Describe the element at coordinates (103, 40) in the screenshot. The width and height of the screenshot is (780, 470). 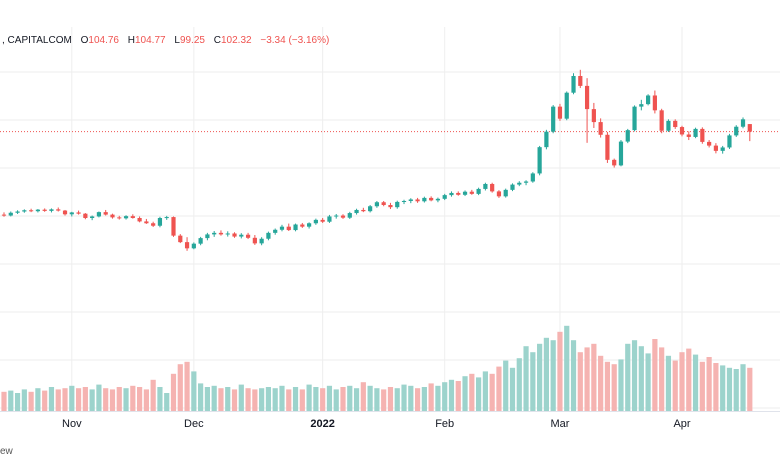
I see `legend-open-value: 104.76` at that location.